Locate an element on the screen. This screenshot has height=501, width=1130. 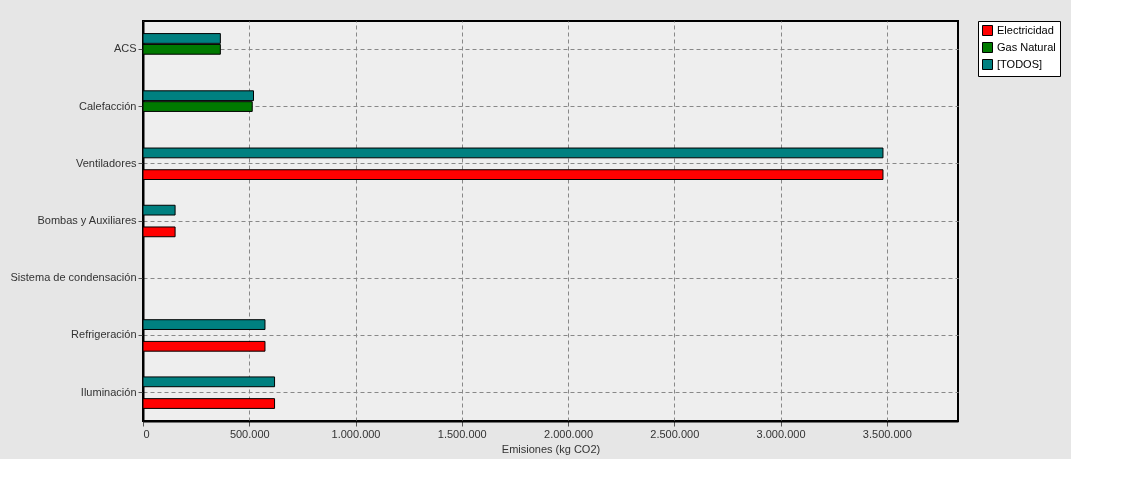
x-tick-label: 1.500.000 is located at coordinates (462, 433).